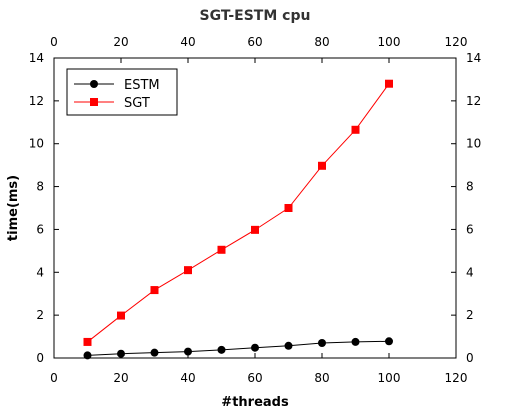 The height and width of the screenshot is (419, 511). Describe the element at coordinates (187, 378) in the screenshot. I see `x-tick-label: 40` at that location.